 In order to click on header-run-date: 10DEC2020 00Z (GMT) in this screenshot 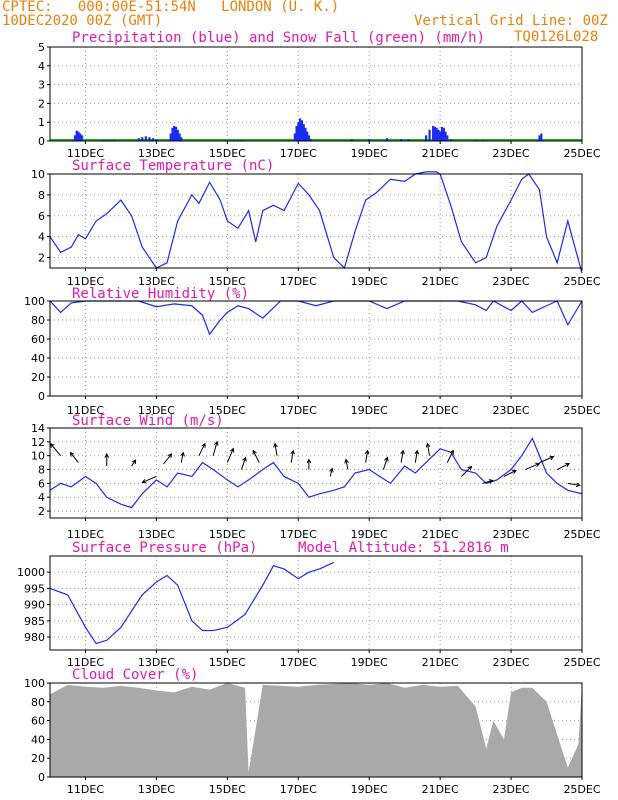, I will do `click(82, 21)`.